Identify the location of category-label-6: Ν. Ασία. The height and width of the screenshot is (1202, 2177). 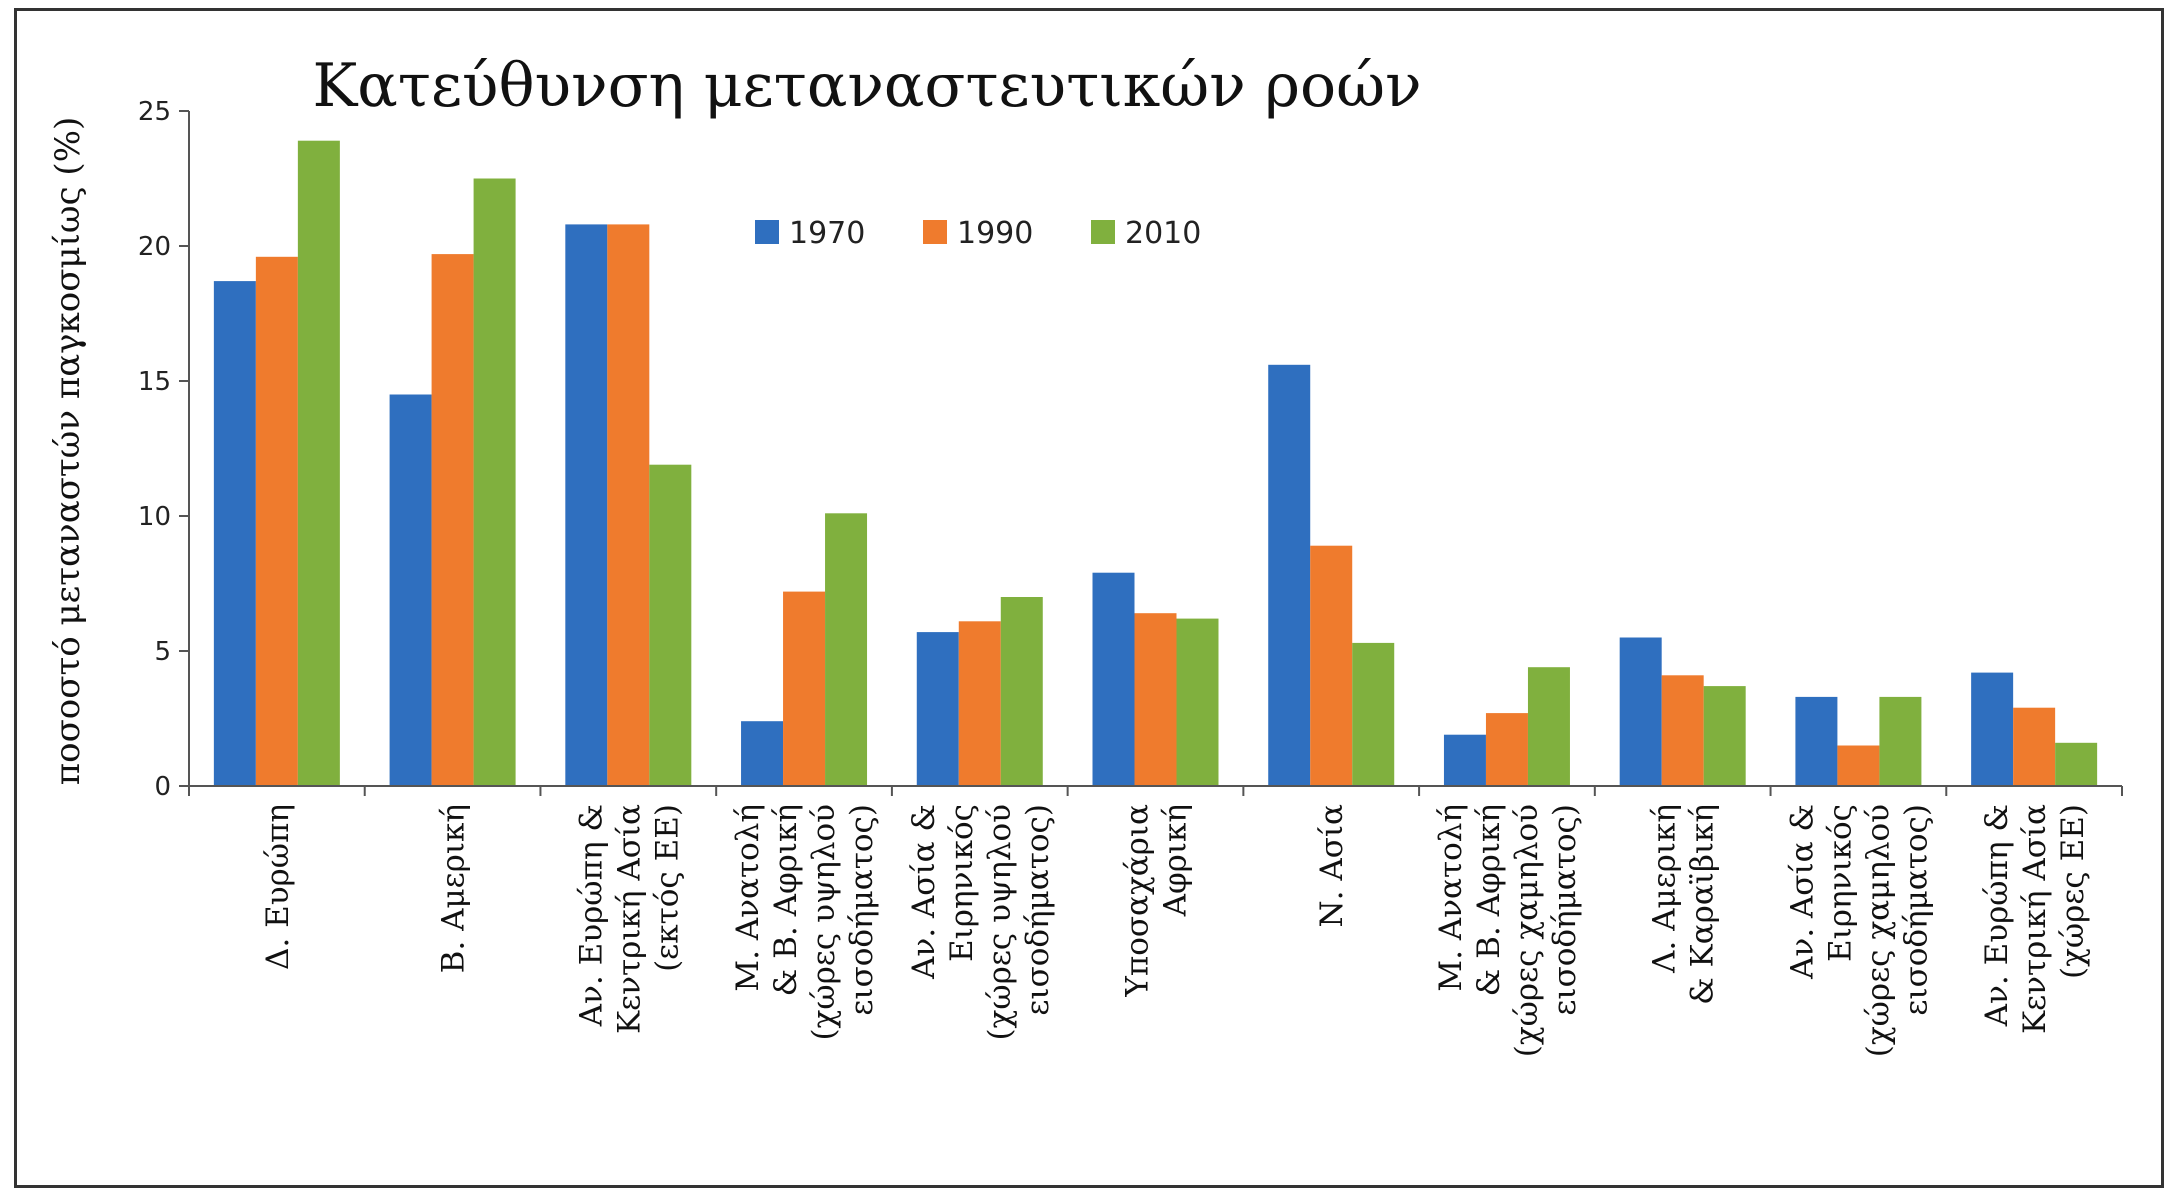
(1332, 866).